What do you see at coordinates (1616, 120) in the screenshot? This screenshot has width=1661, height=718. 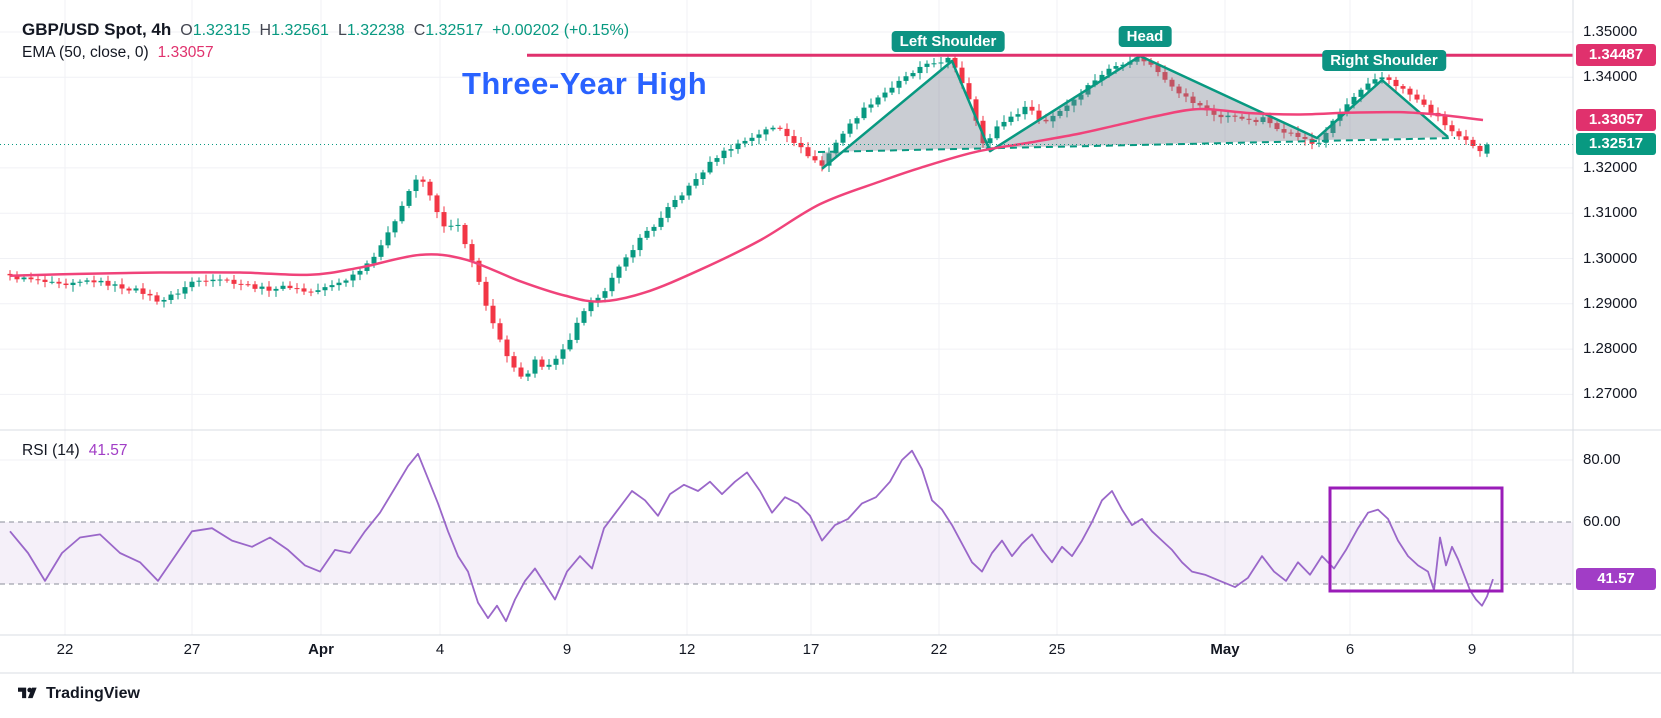 I see `price-badge: 1.33057` at bounding box center [1616, 120].